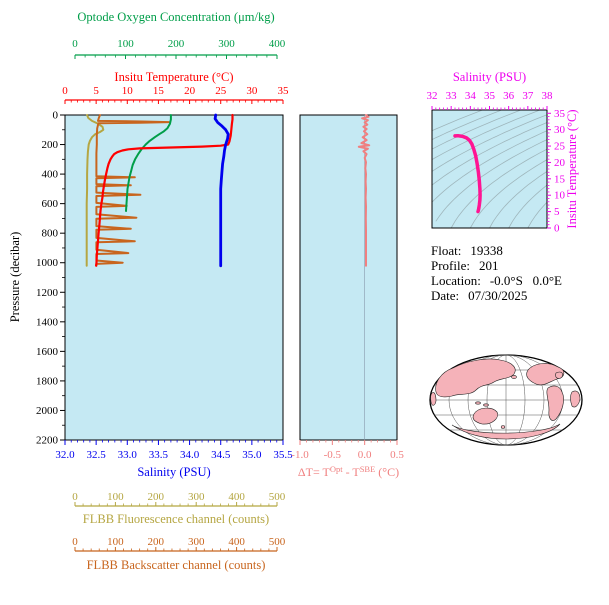 Image resolution: width=609 pixels, height=605 pixels. Describe the element at coordinates (252, 455) in the screenshot. I see `salinity-tick-label: 35.0` at that location.